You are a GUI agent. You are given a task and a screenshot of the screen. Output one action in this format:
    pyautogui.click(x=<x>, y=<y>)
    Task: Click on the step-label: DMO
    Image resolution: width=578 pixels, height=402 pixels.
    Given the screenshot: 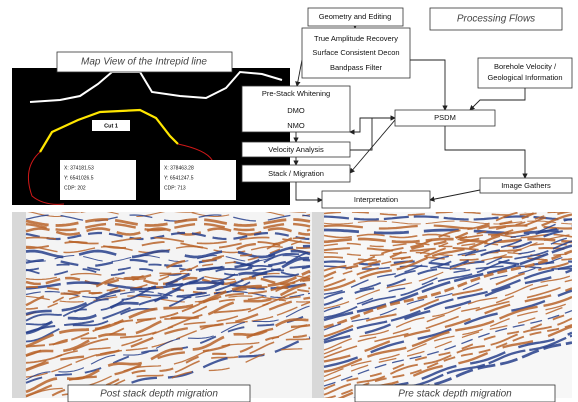 What is the action you would take?
    pyautogui.click(x=296, y=110)
    